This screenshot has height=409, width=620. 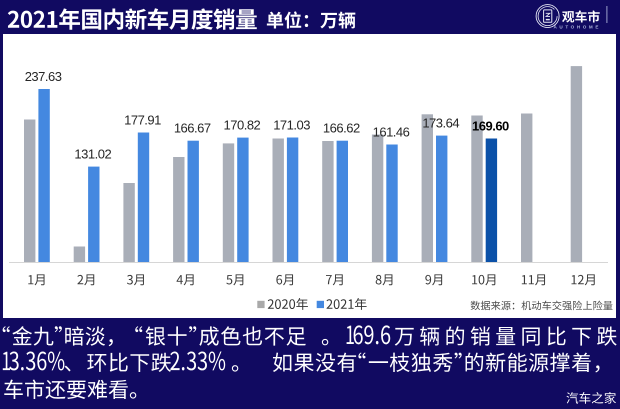 What do you see at coordinates (490, 126) in the screenshot?
I see `svg-text: 169.60` at bounding box center [490, 126].